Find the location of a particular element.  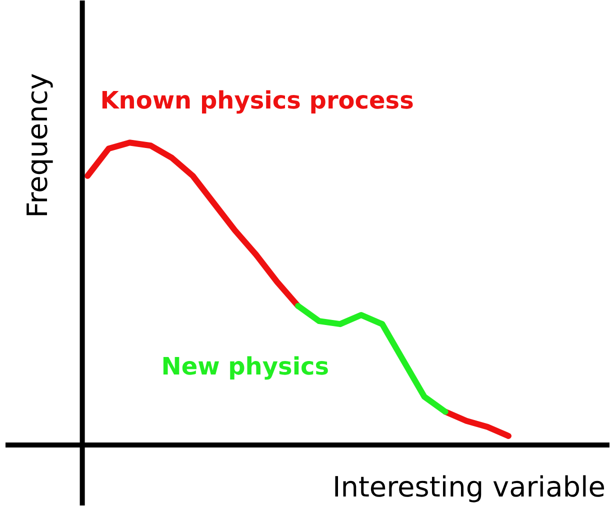

x-axis-title: Interesting variable is located at coordinates (469, 487).